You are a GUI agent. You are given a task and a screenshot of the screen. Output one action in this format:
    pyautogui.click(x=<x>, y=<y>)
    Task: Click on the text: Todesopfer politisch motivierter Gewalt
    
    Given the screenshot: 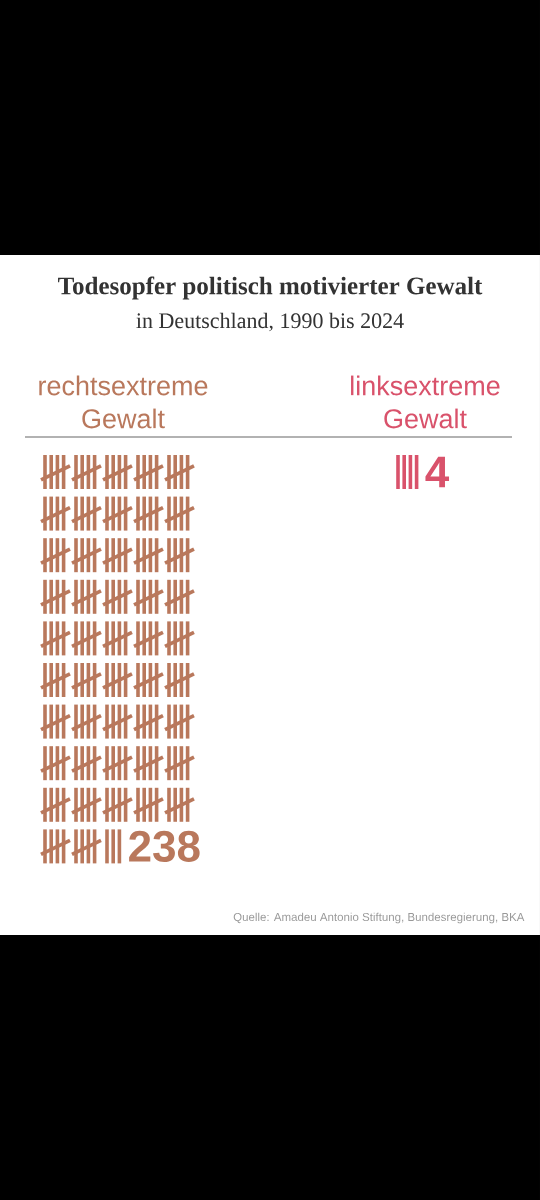 What is the action you would take?
    pyautogui.click(x=270, y=288)
    